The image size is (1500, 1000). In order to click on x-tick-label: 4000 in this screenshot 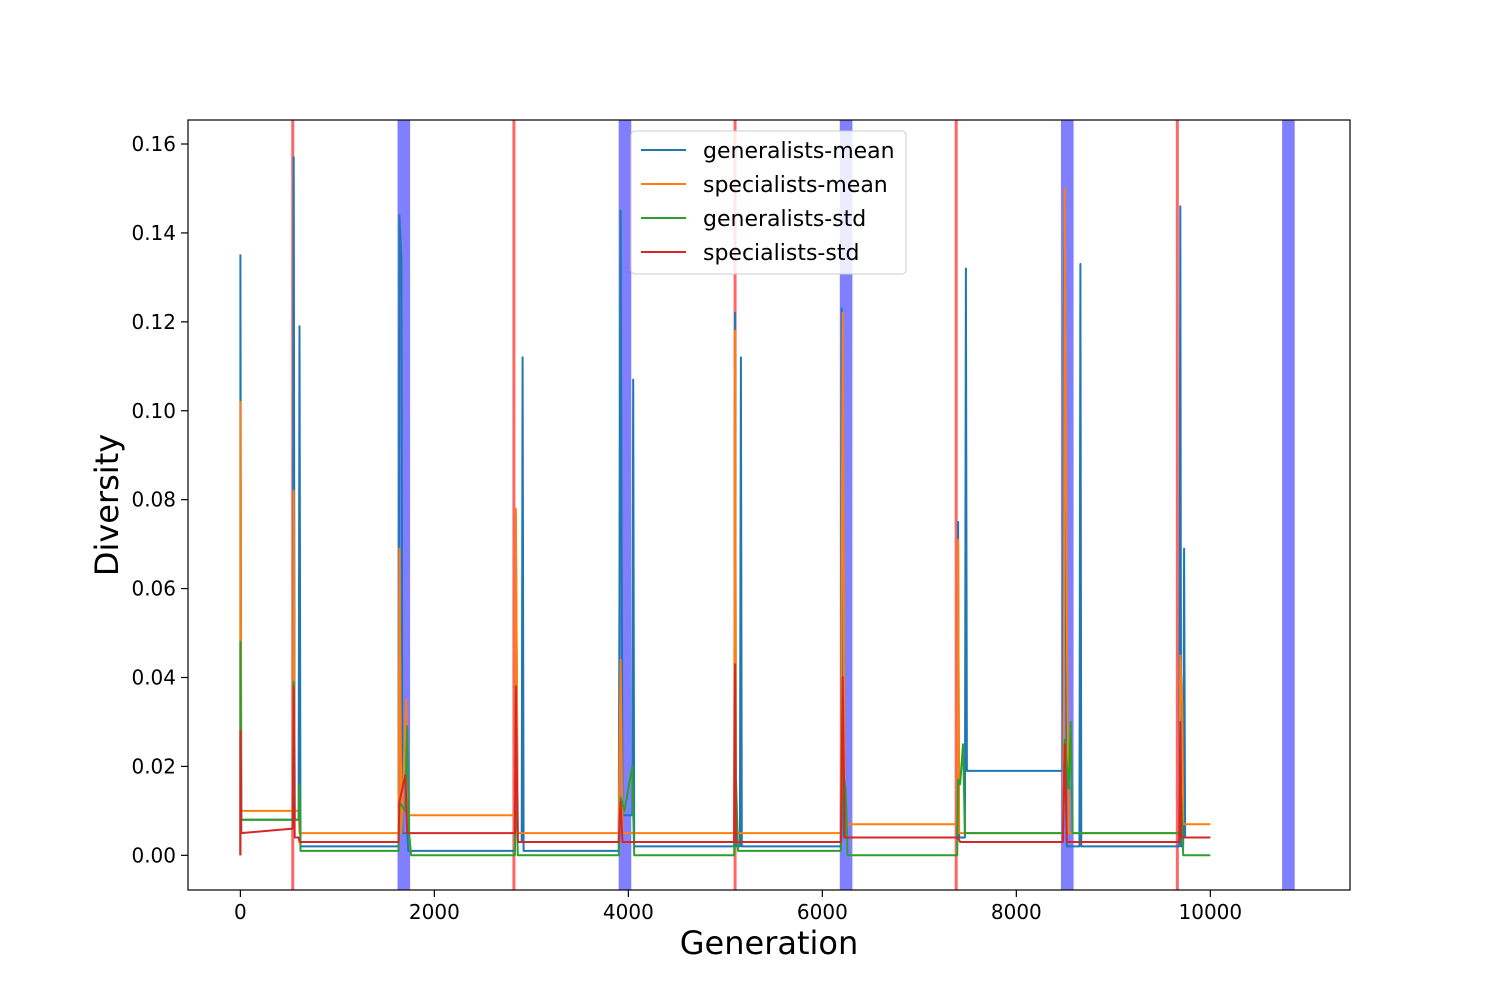, I will do `click(628, 912)`.